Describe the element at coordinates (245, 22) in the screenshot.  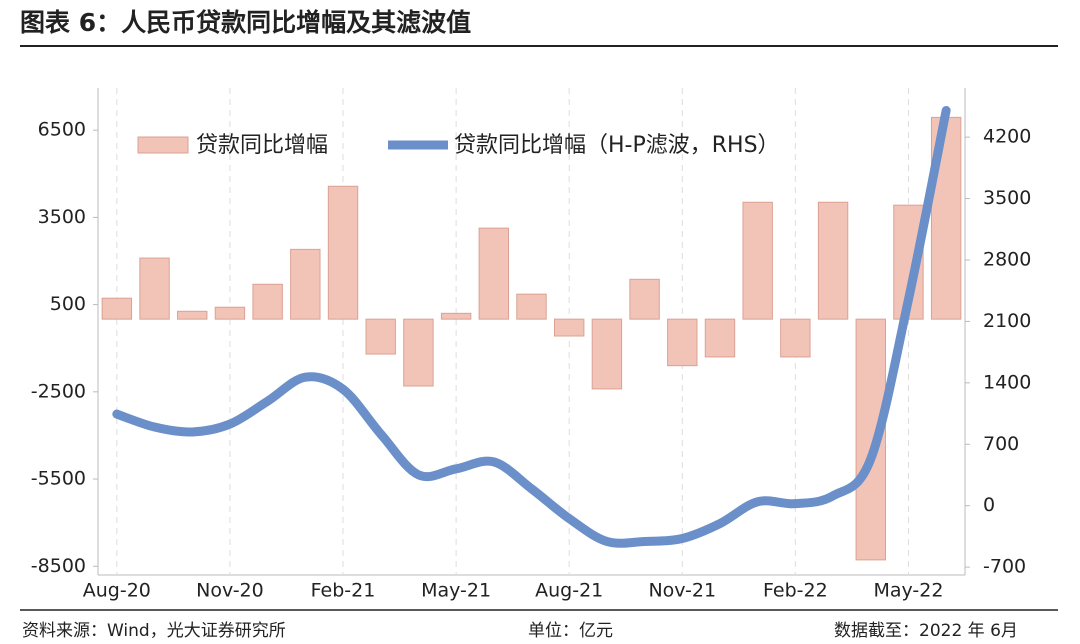
I see `chart-title: 图表 6：人民币贷款同比增幅及其滤波值` at that location.